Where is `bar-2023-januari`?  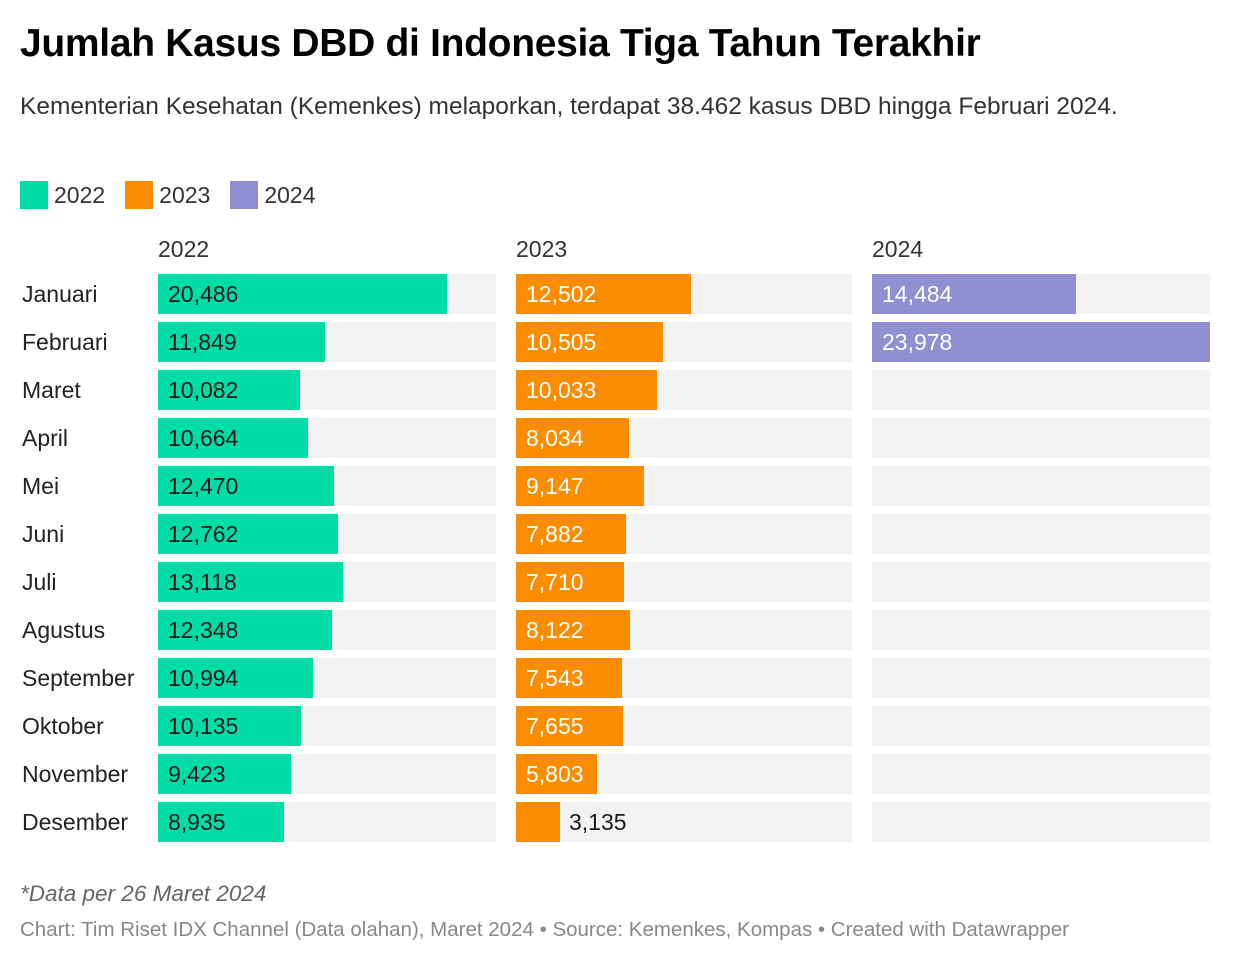
bar-2023-januari is located at coordinates (603, 294).